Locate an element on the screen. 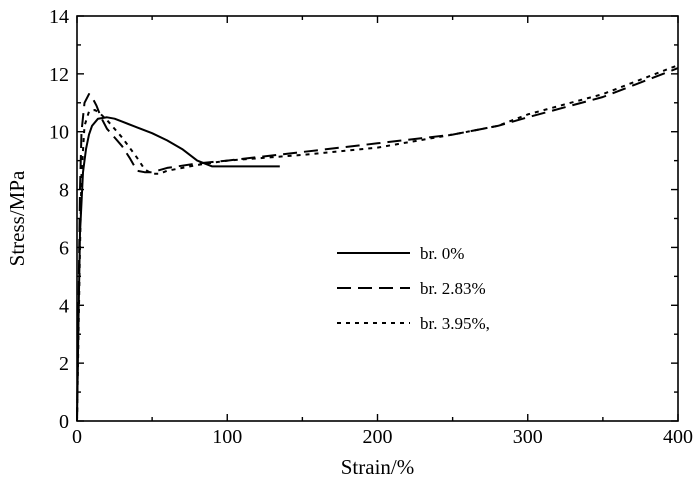 This screenshot has height=480, width=700. x-tick-label: 0 is located at coordinates (77, 437).